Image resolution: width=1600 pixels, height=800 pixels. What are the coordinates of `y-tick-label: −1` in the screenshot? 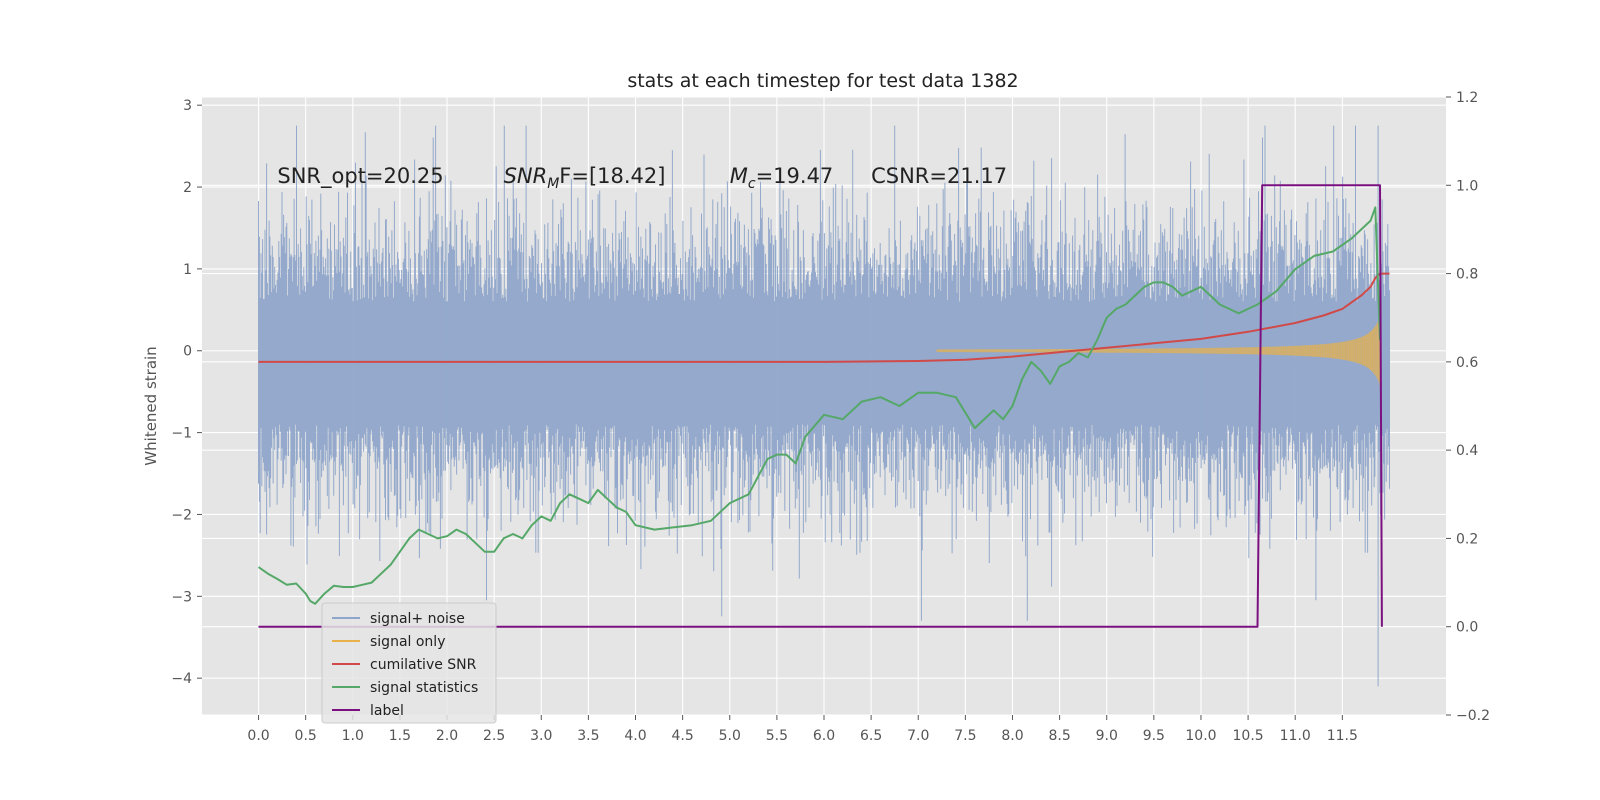 It's located at (181, 434).